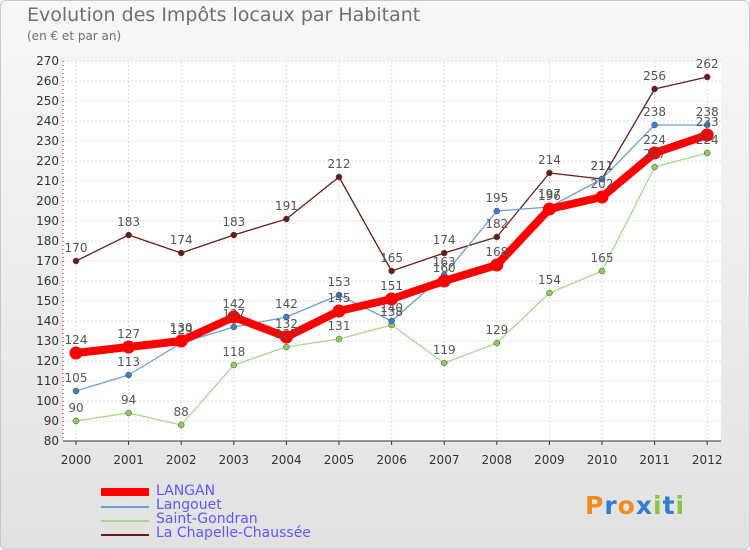 The width and height of the screenshot is (750, 550). Describe the element at coordinates (496, 252) in the screenshot. I see `data-label-langan: 168` at that location.